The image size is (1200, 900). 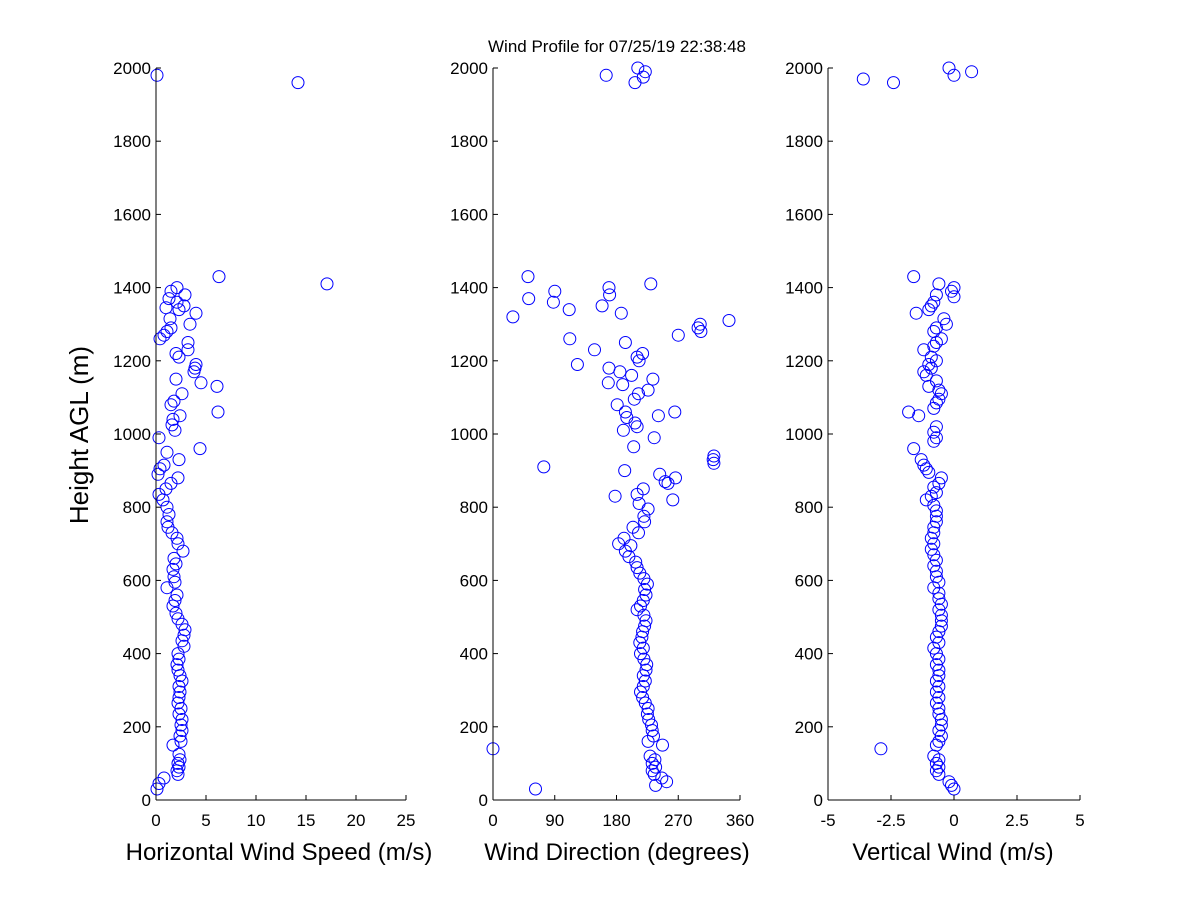 I want to click on y-tick-label: 1200, so click(x=804, y=361).